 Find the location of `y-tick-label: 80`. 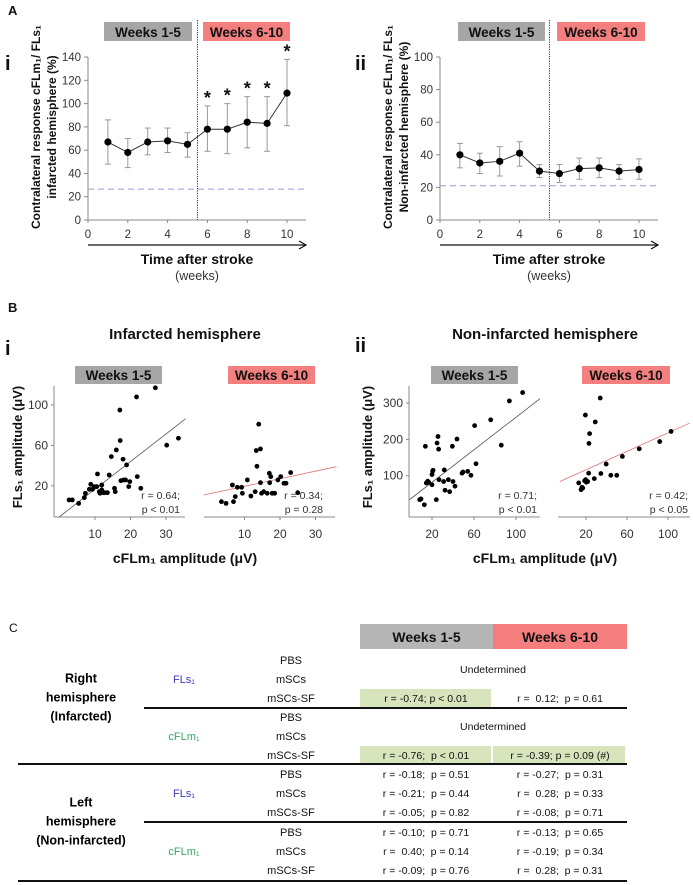

y-tick-label: 80 is located at coordinates (74, 128).